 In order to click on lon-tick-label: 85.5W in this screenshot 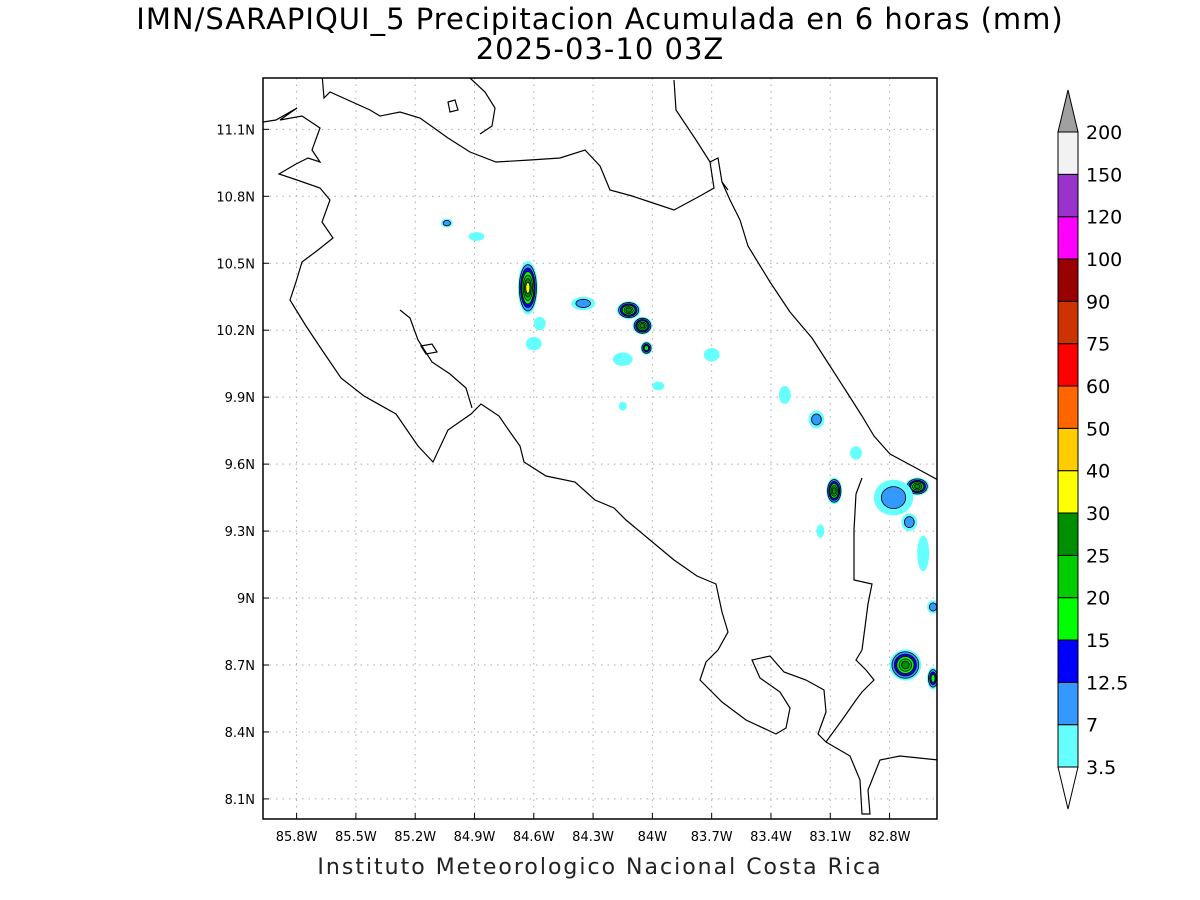, I will do `click(356, 837)`.